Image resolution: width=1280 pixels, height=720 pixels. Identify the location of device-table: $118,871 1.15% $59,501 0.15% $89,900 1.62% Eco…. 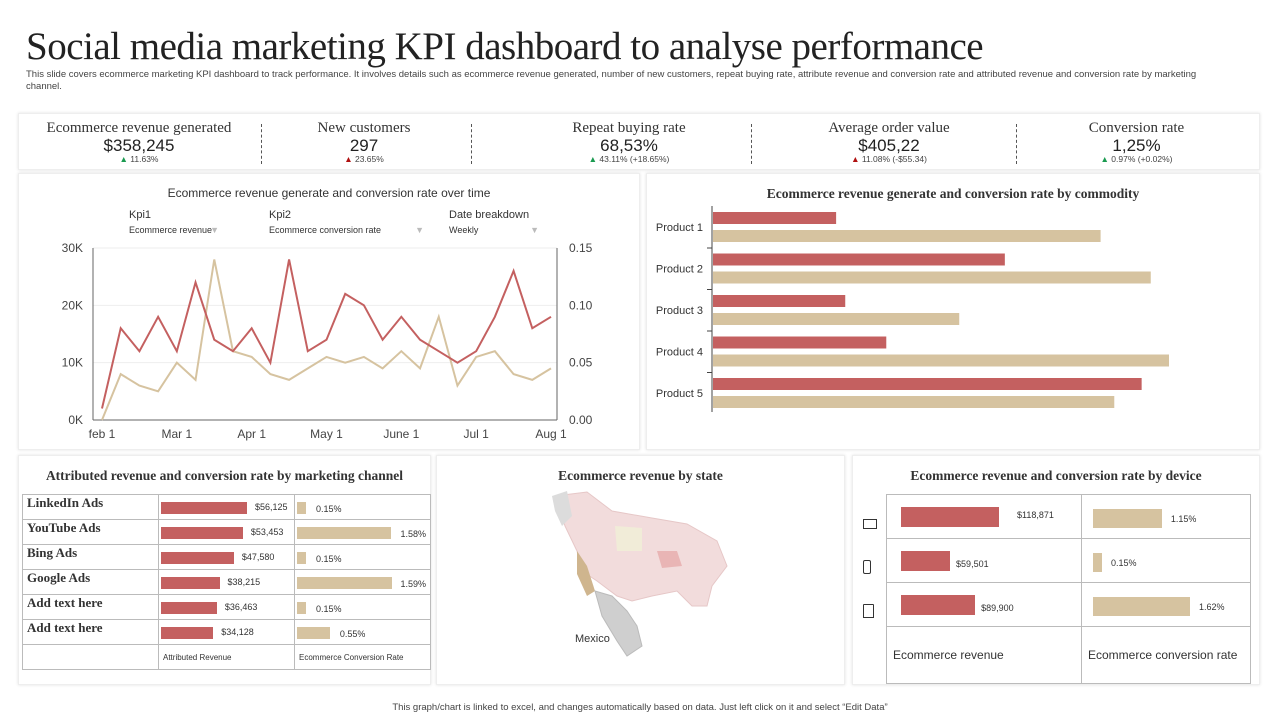
(1068, 589).